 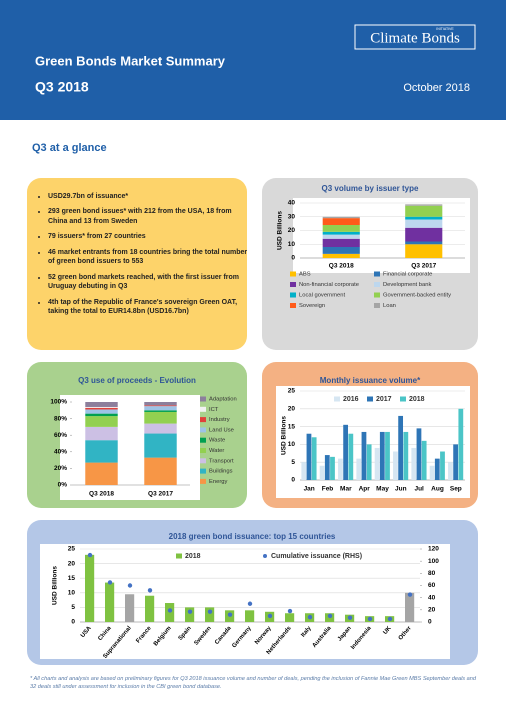 I want to click on x-tick-label: Jan, so click(x=309, y=489).